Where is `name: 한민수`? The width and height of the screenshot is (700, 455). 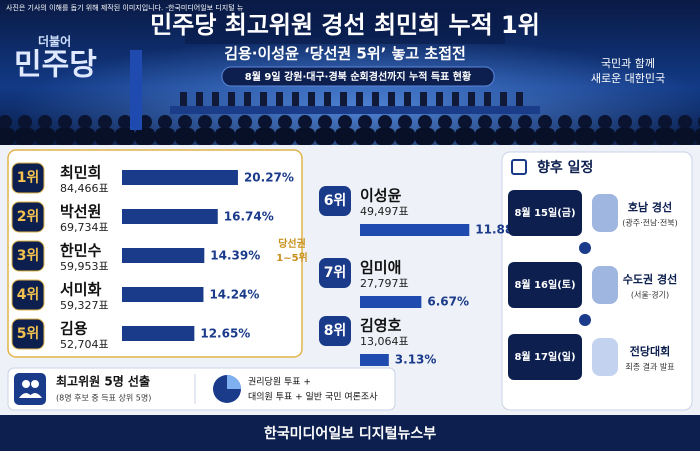 name: 한민수 is located at coordinates (81, 251).